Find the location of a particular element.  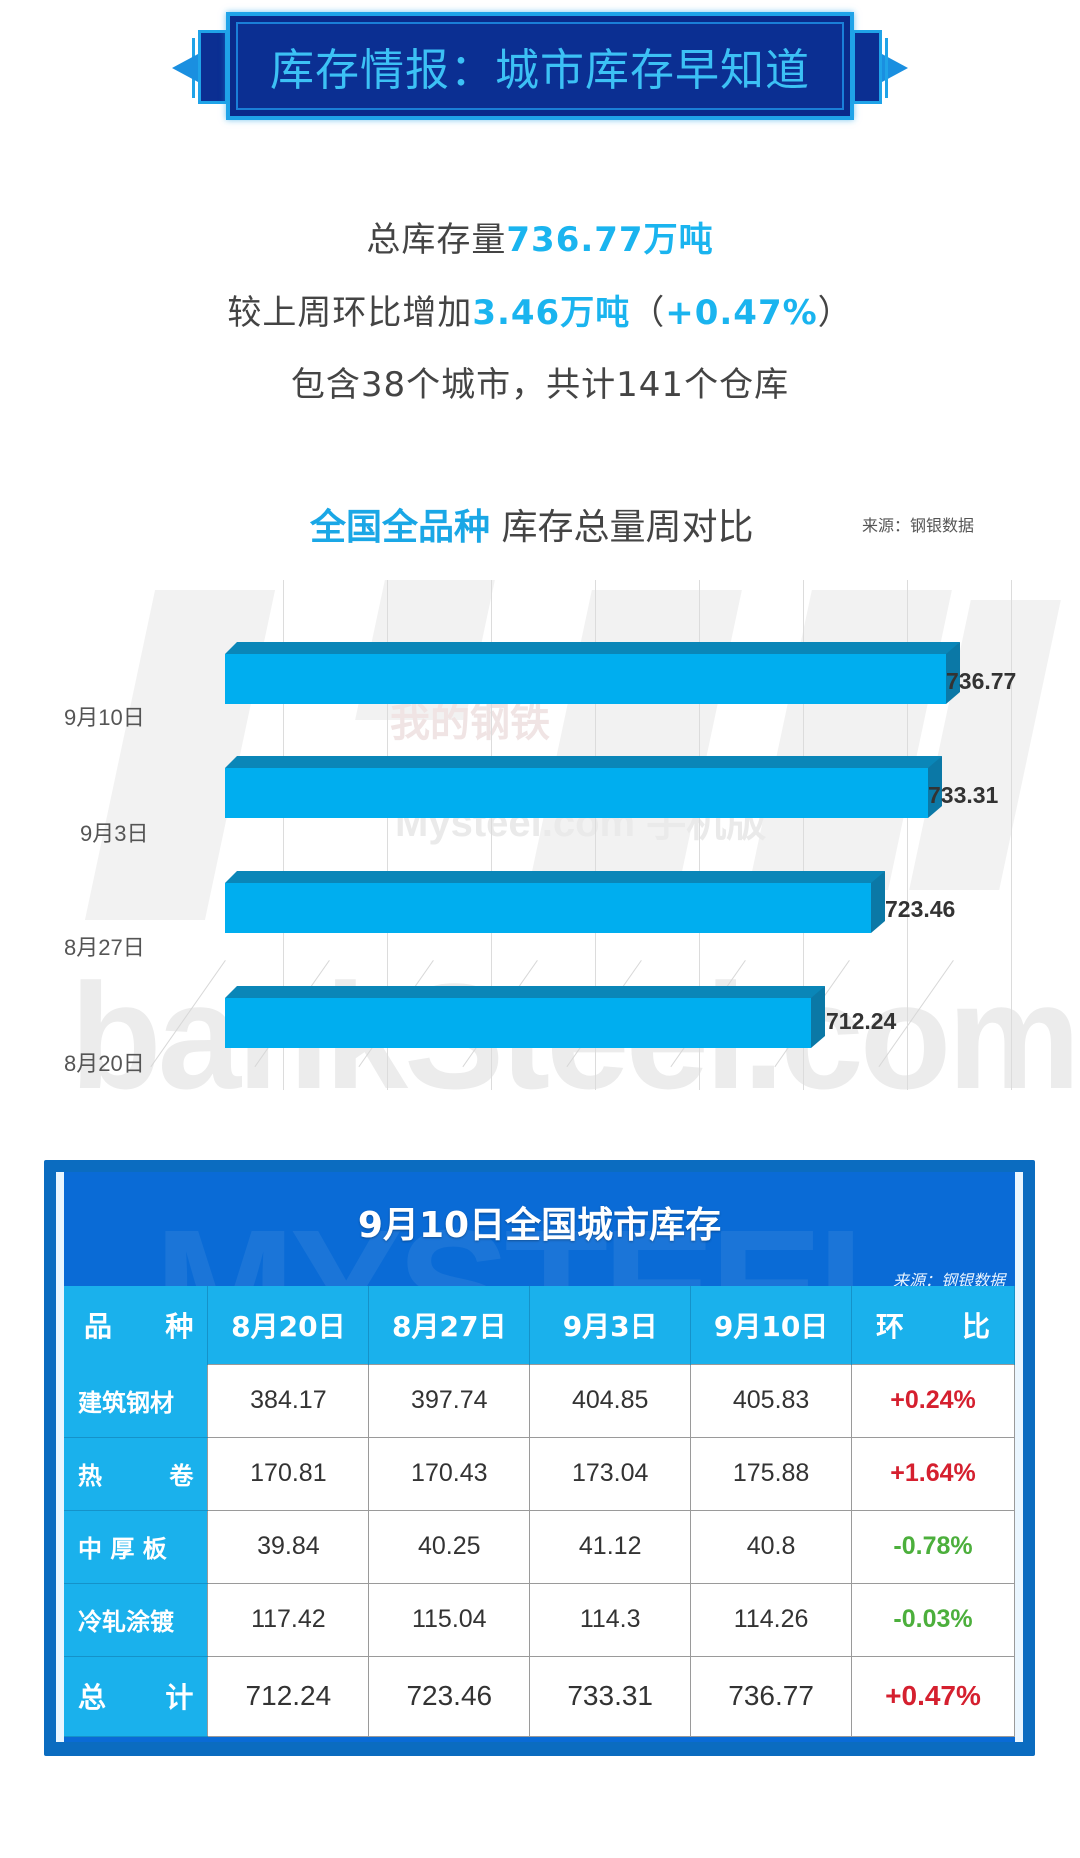

table-cell: 712.24 is located at coordinates (288, 1696).